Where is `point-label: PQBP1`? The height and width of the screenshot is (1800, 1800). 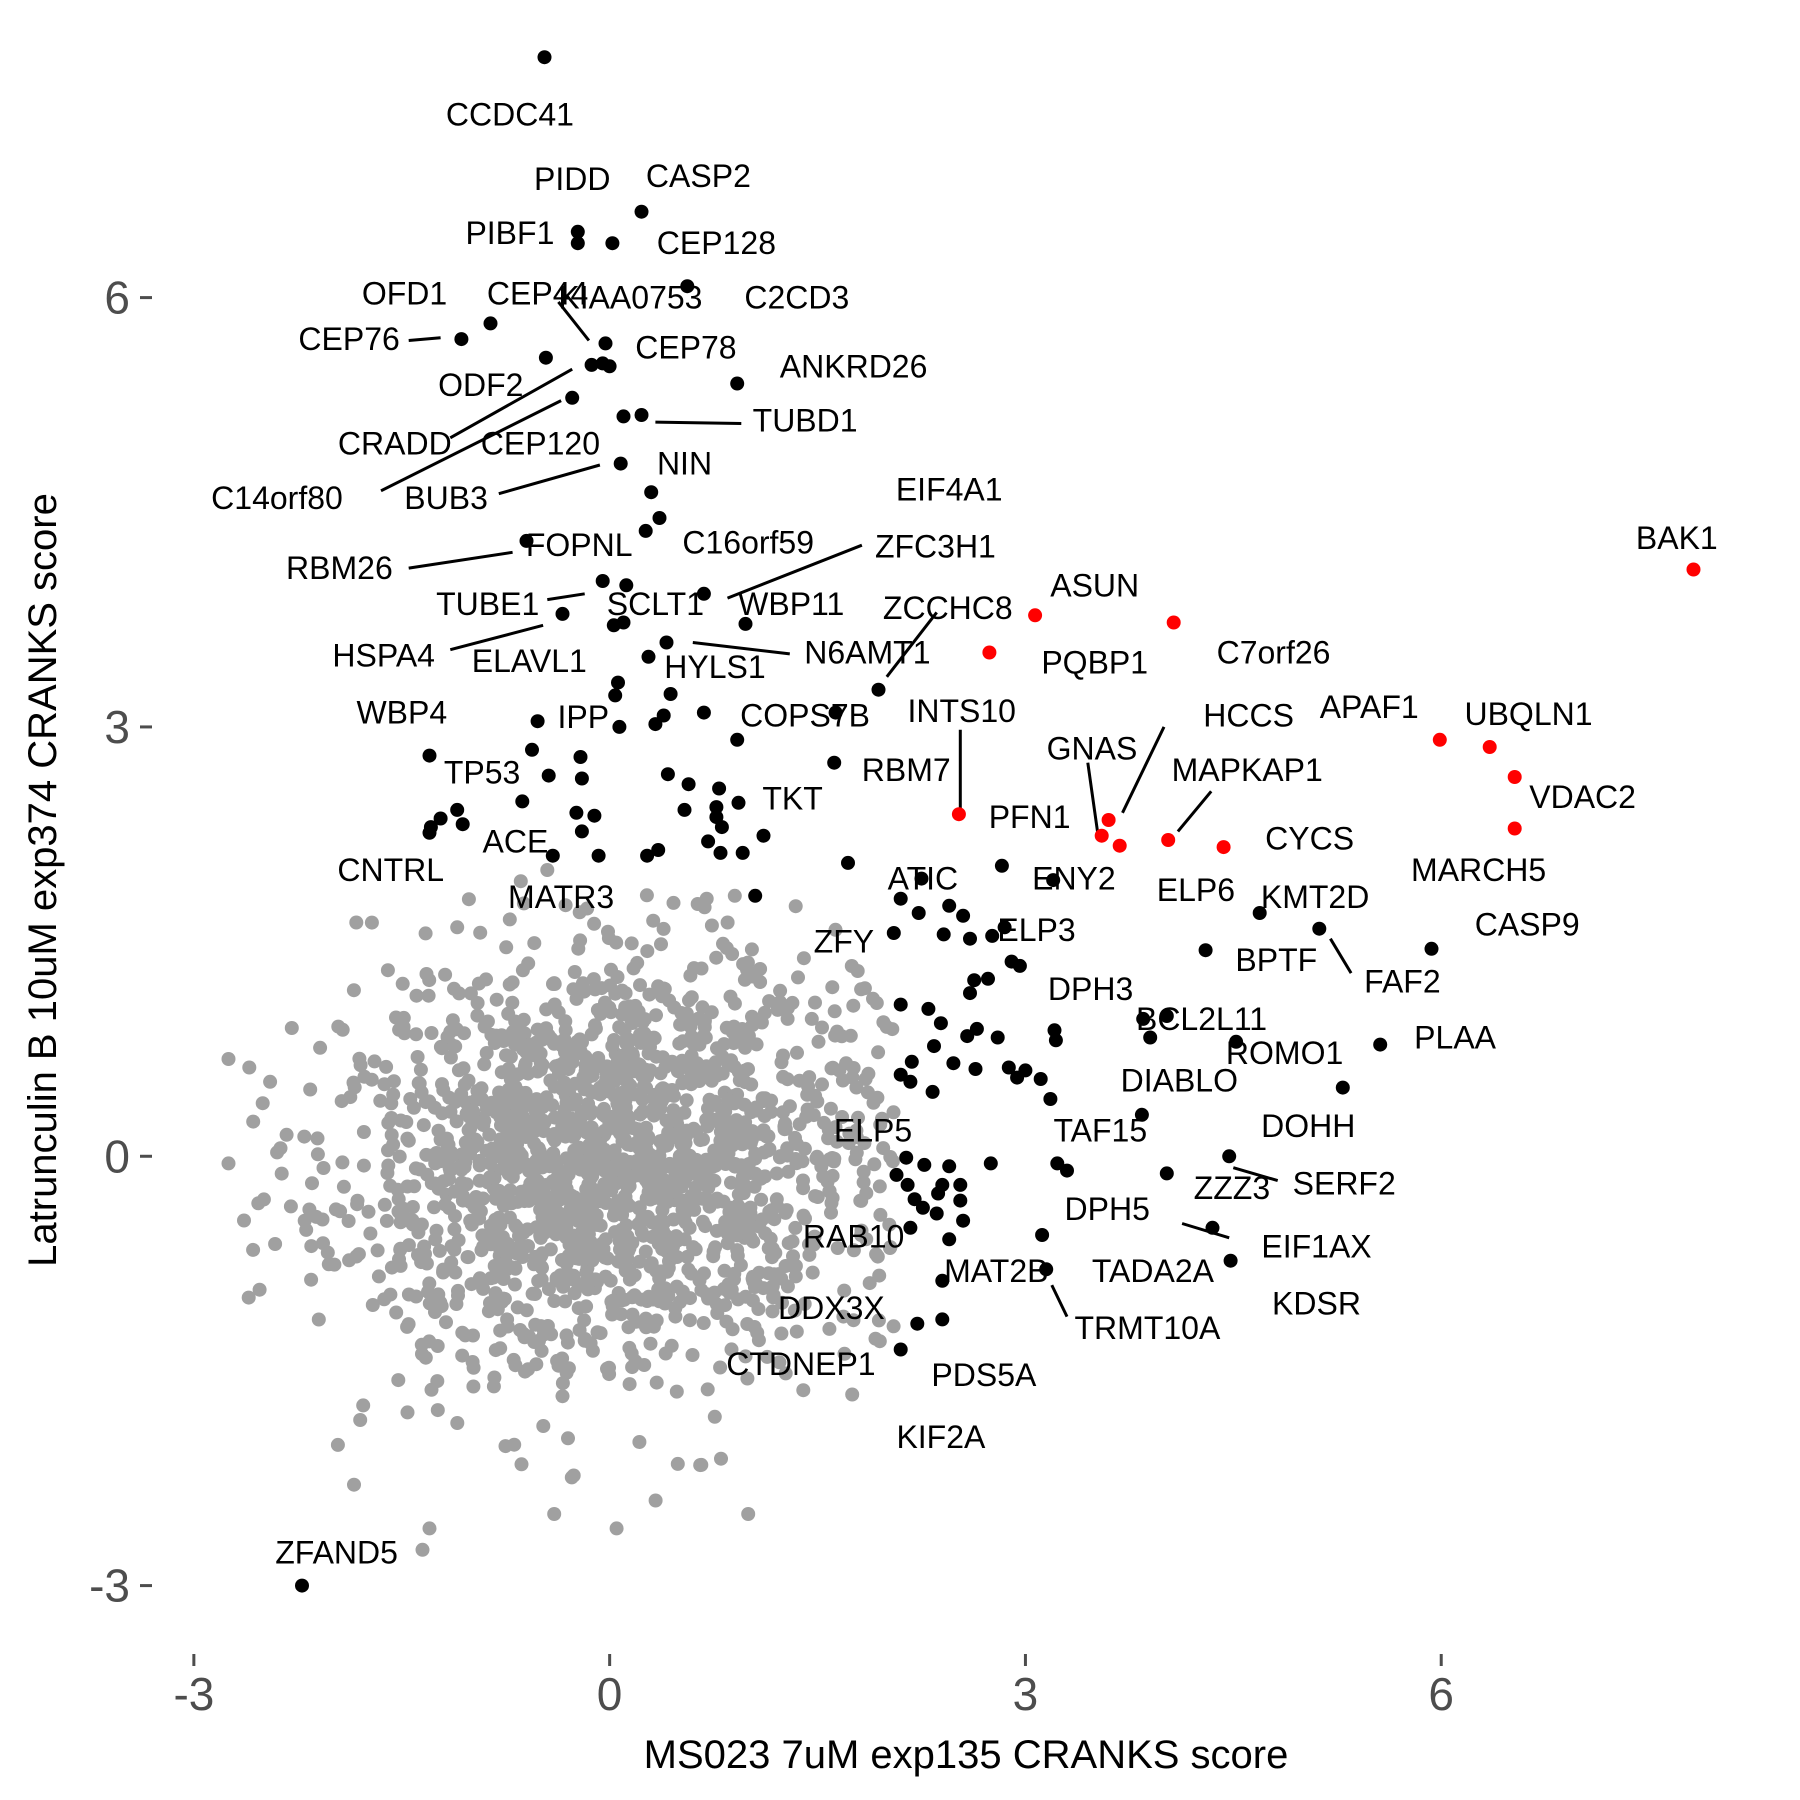
point-label: PQBP1 is located at coordinates (1094, 663).